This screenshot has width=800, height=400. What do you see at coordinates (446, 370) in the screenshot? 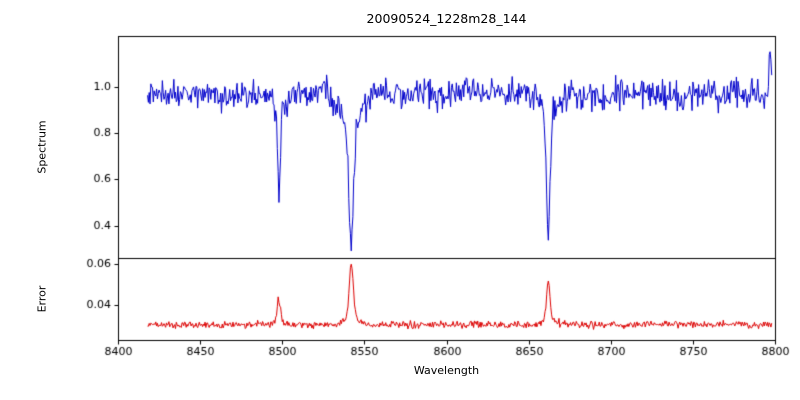
I see `x-axis-label-wavelength: Wavelength` at bounding box center [446, 370].